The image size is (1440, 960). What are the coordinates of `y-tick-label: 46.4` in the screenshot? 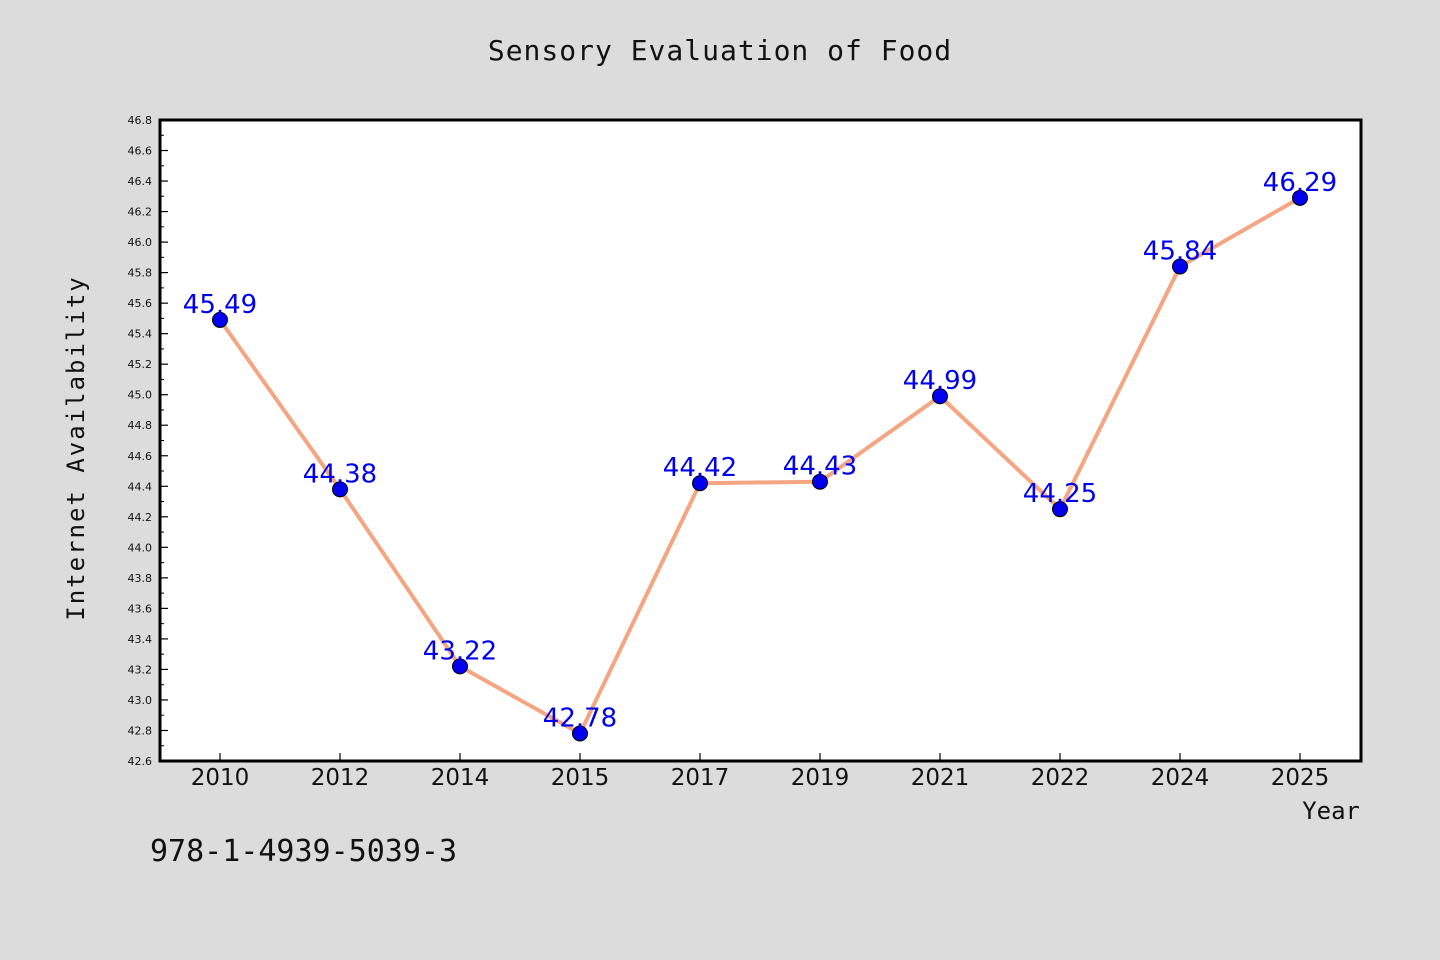 It's located at (140, 181).